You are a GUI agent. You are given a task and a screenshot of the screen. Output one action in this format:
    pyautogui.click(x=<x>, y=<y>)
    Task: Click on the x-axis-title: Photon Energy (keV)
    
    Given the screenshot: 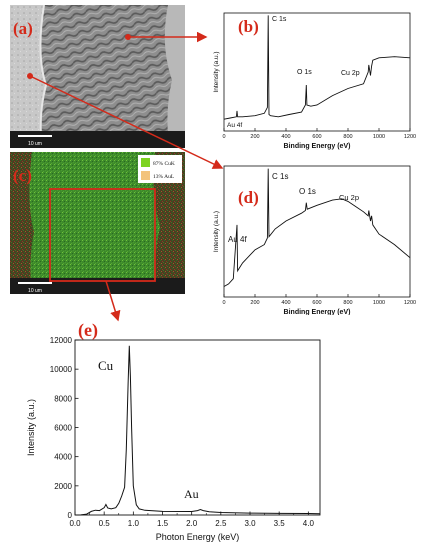 What is the action you would take?
    pyautogui.click(x=198, y=537)
    